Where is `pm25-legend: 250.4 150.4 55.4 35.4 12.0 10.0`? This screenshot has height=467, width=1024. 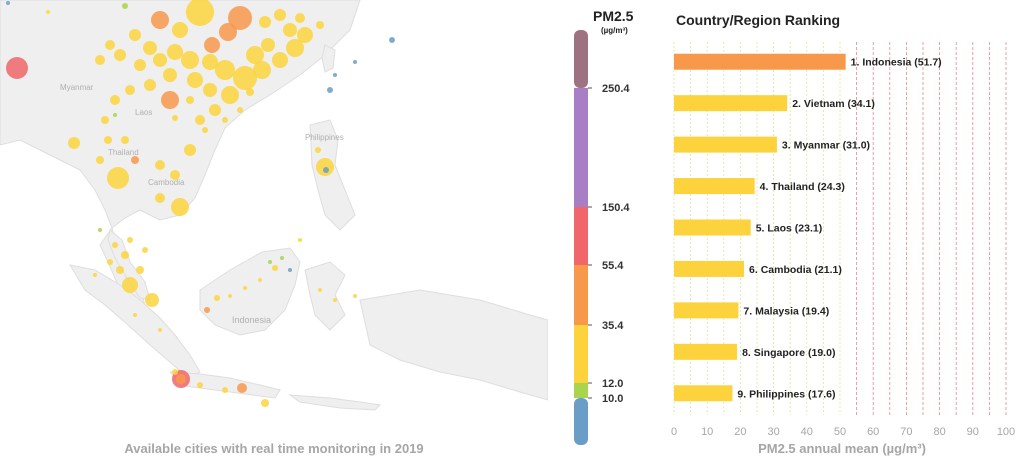
pm25-legend: 250.4 150.4 55.4 35.4 12.0 10.0 is located at coordinates (602, 237).